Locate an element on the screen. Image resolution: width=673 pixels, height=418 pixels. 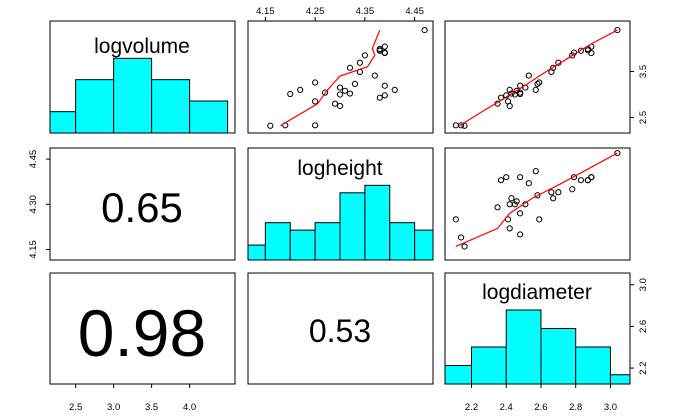
diag-label-logheight: logheight is located at coordinates (339, 168).